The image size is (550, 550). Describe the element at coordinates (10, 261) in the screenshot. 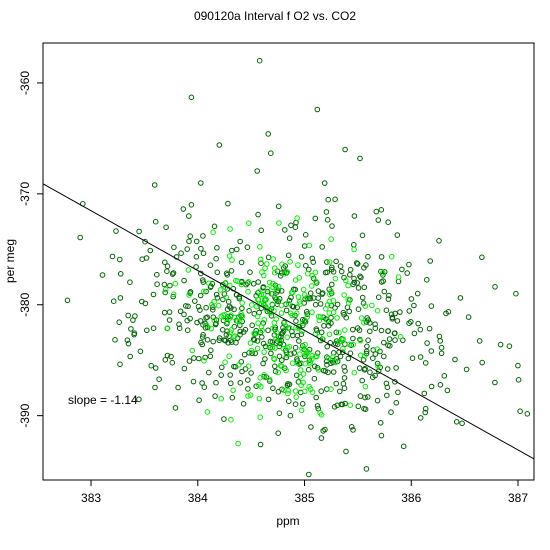

I see `y-axis-label: per meg` at that location.